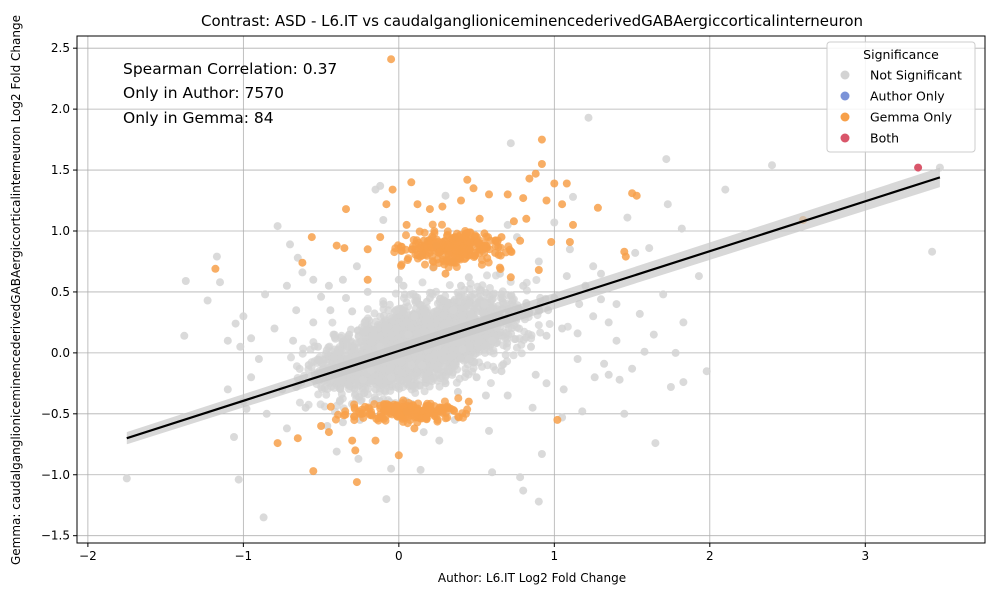 This screenshot has height=600, width=1000. What do you see at coordinates (911, 117) in the screenshot?
I see `legend-label: Gemma Only` at bounding box center [911, 117].